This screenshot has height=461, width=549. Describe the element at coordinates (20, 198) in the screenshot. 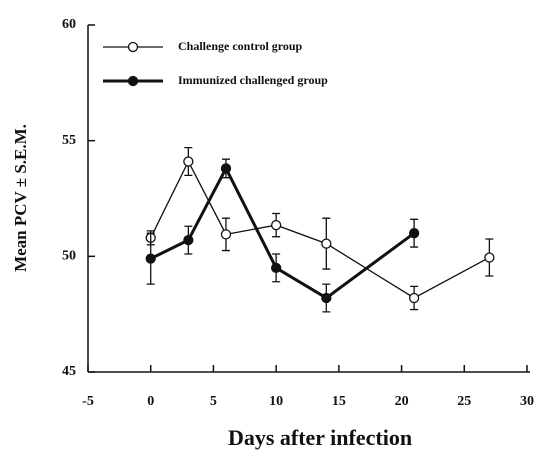

I see `y-axis-title: Mean PCV ± S.E.M.` at that location.